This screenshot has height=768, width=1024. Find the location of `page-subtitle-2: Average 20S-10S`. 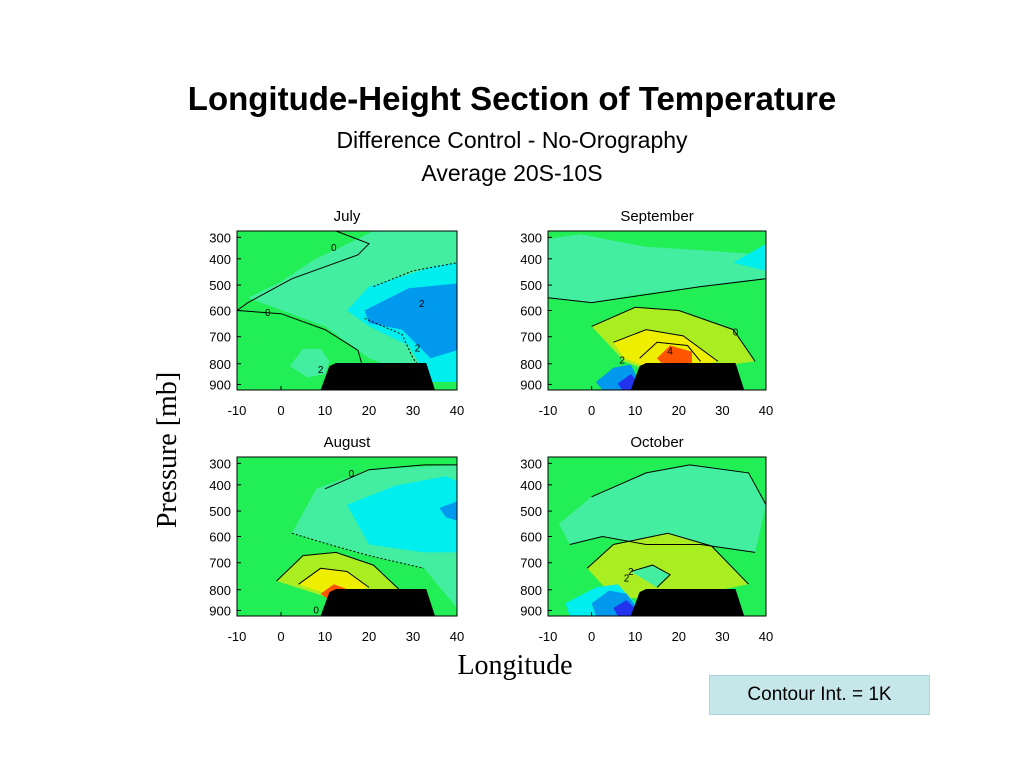

page-subtitle-2: Average 20S-10S is located at coordinates (512, 173).